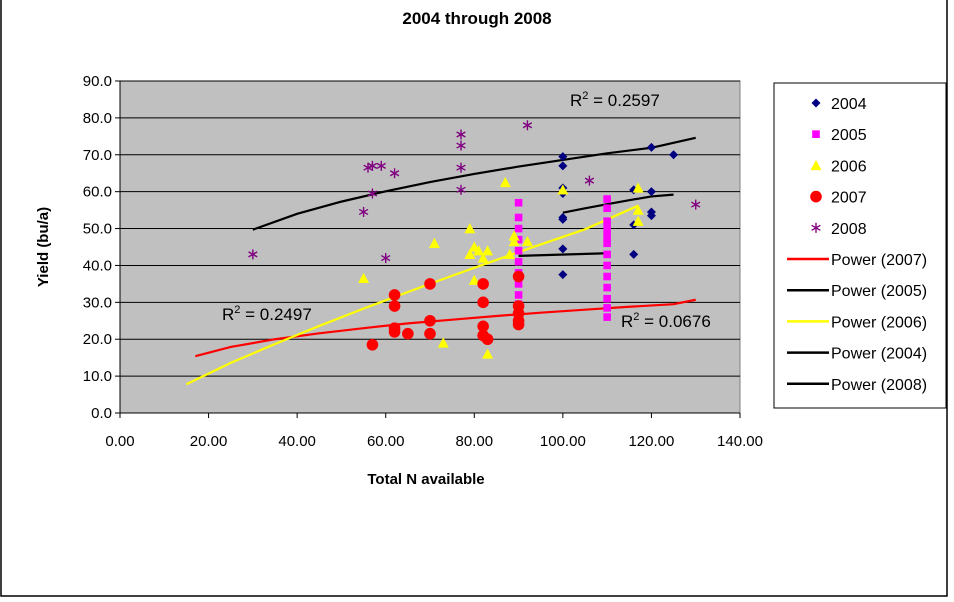 This screenshot has width=954, height=602. What do you see at coordinates (209, 441) in the screenshot?
I see `x-tick-label: 20.00` at bounding box center [209, 441].